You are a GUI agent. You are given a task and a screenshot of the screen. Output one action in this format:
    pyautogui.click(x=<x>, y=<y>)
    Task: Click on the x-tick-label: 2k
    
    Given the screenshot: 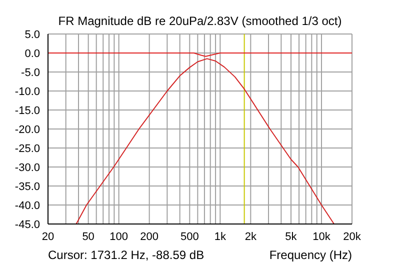 What is the action you would take?
    pyautogui.click(x=250, y=236)
    